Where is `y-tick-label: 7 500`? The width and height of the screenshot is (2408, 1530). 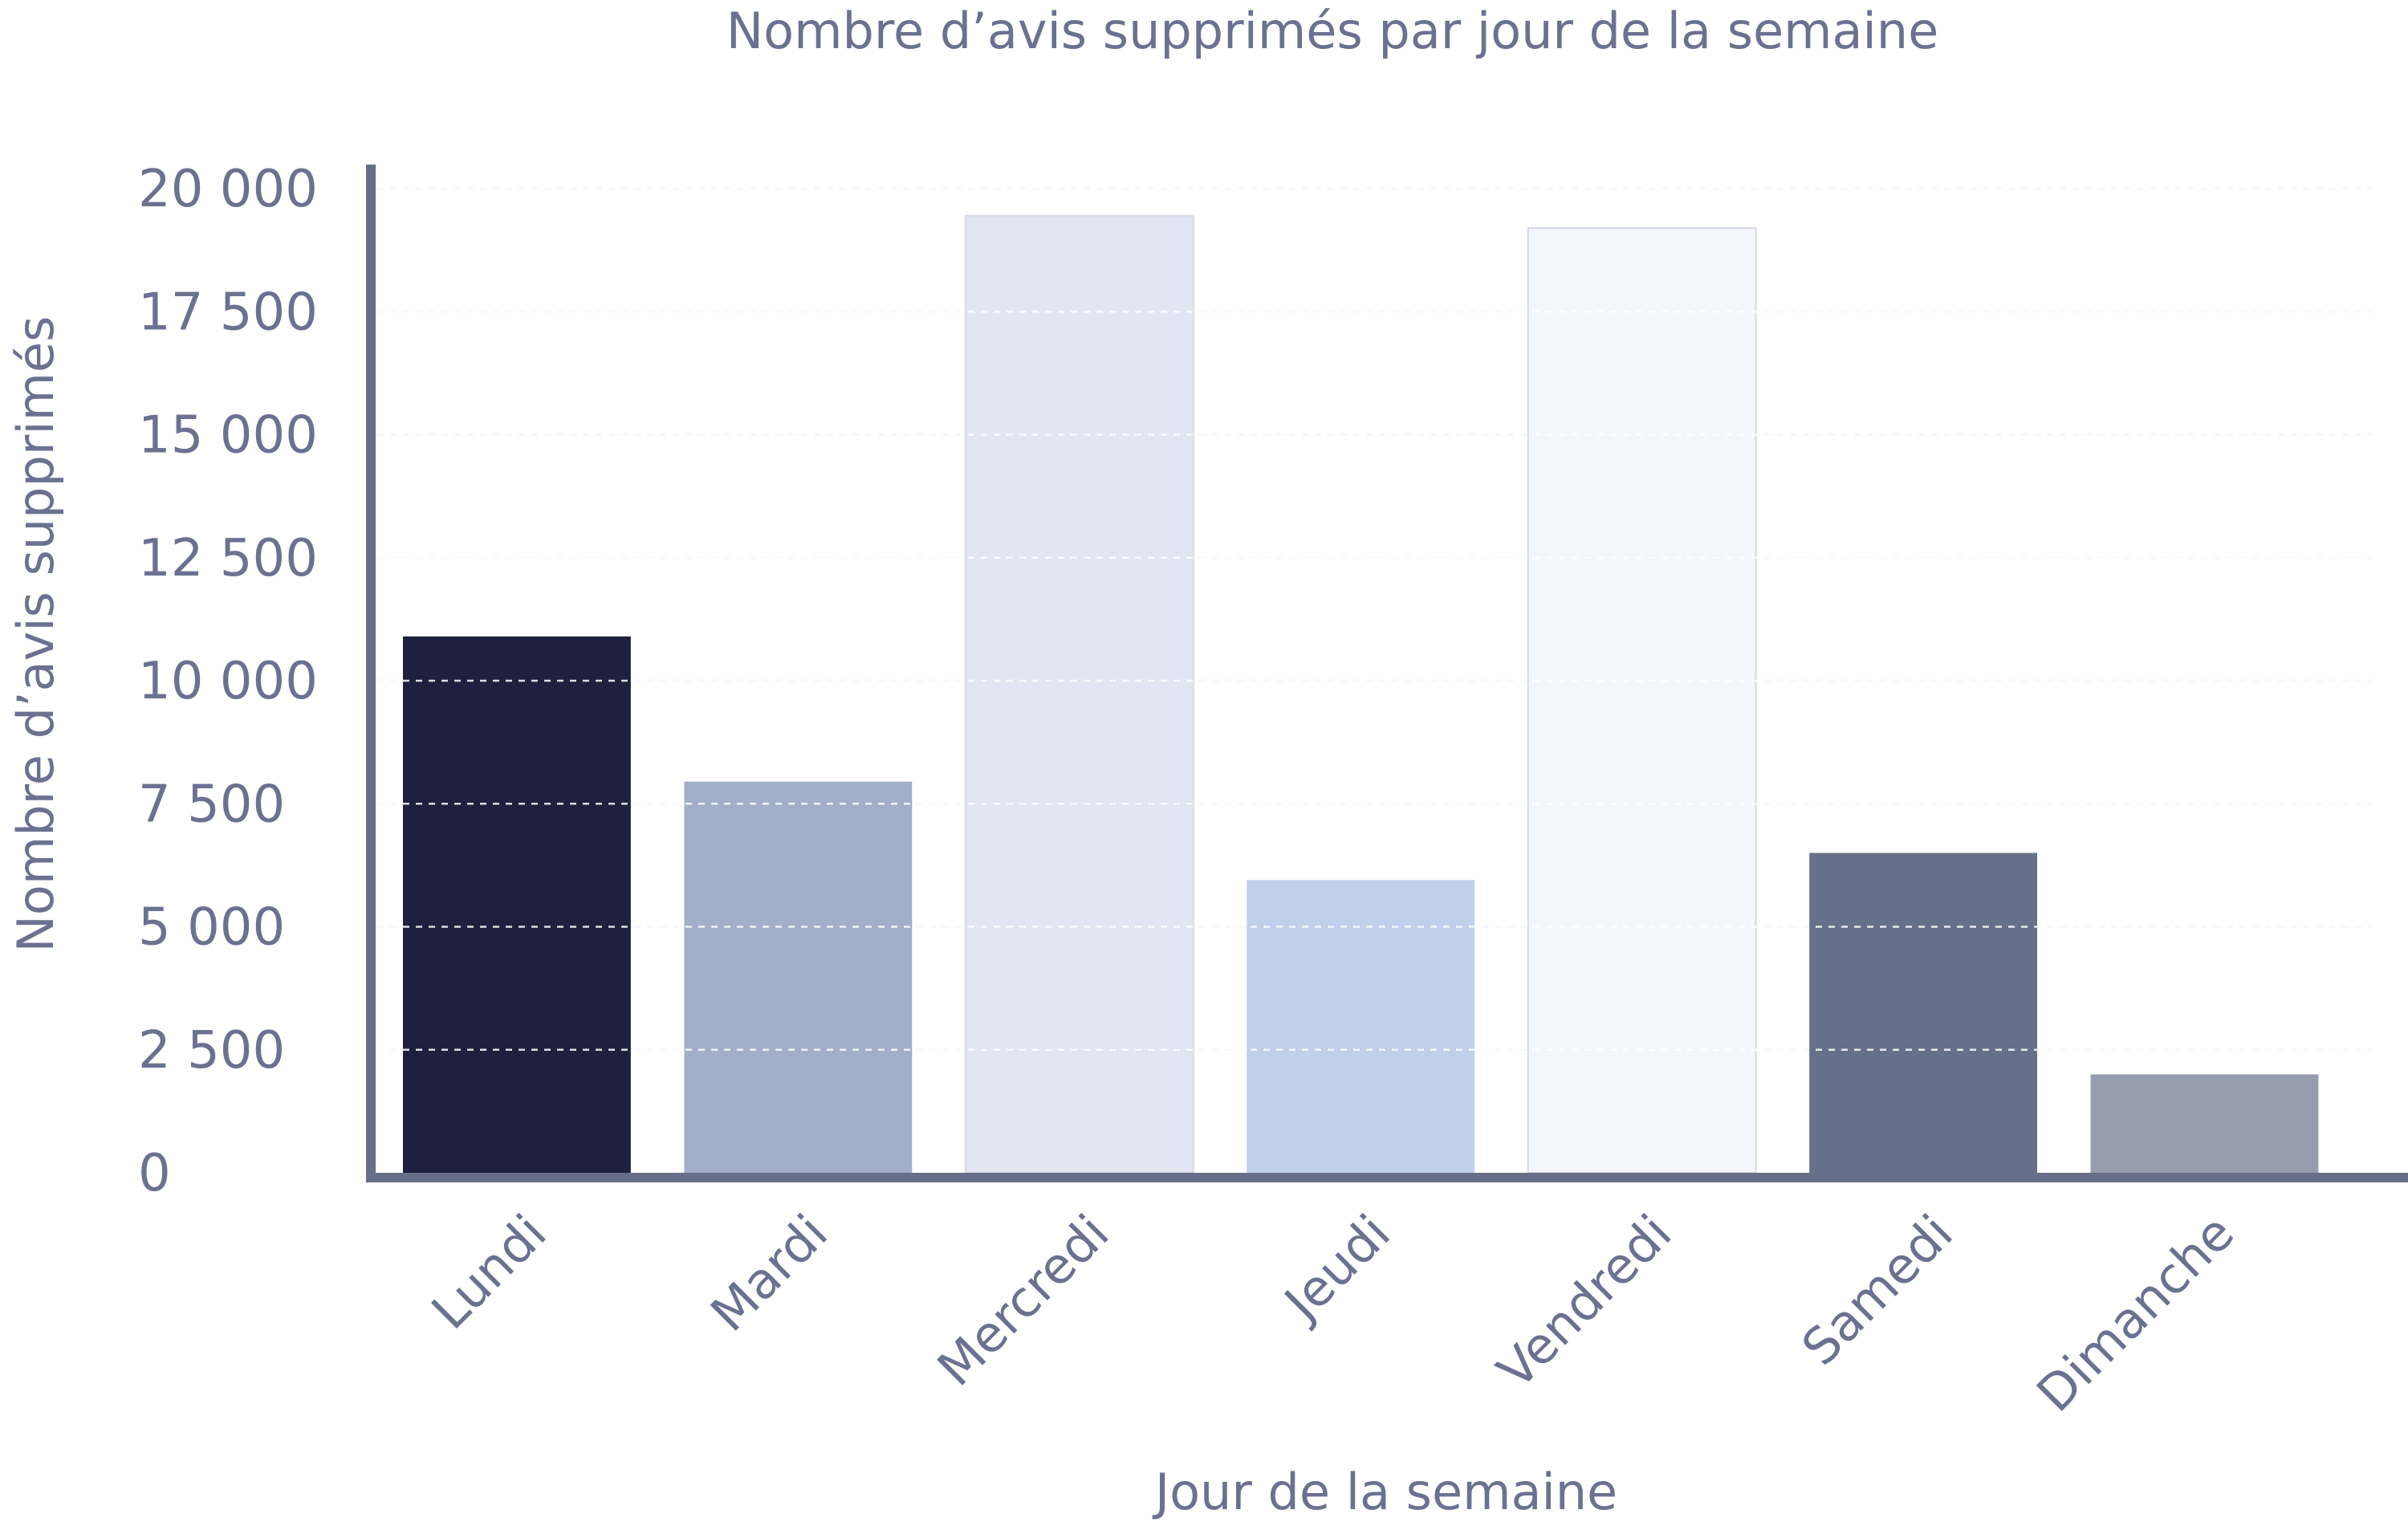 y-tick-label: 7 500 is located at coordinates (211, 804).